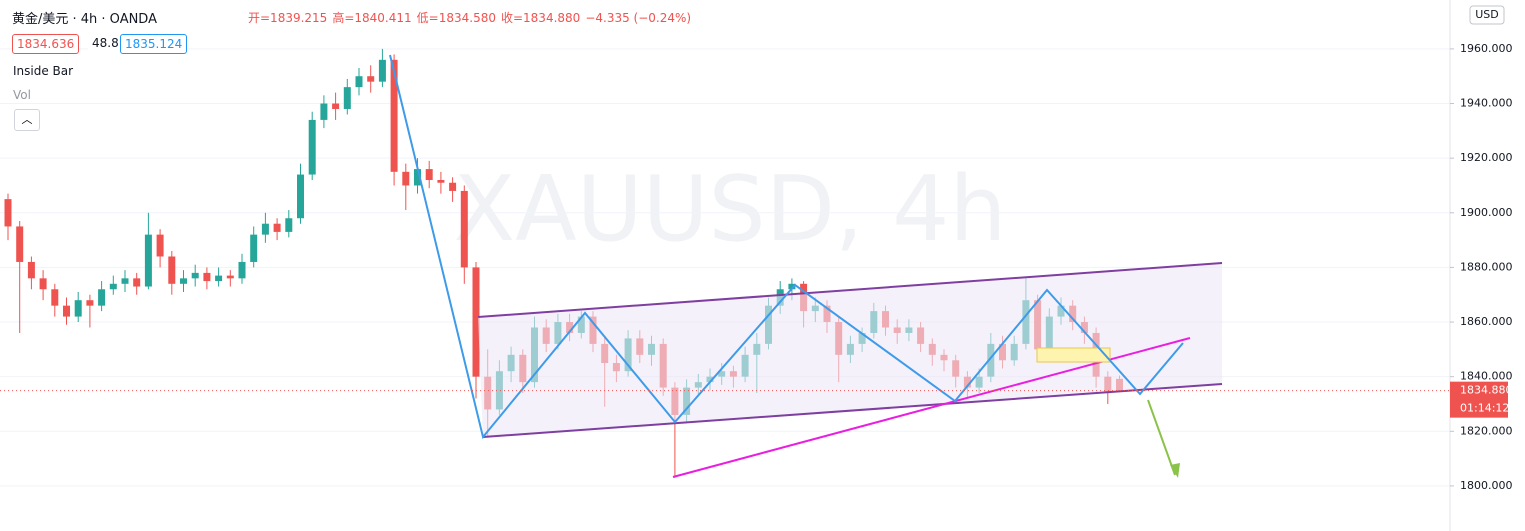 This screenshot has height=531, width=1525. I want to click on legend-item: 低=1834.580, so click(456, 18).